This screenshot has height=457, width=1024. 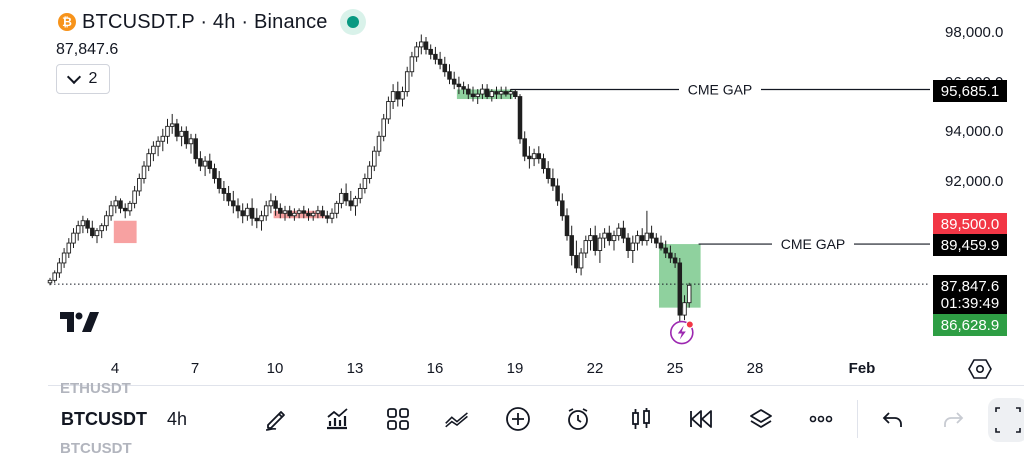 I want to click on fullscreen-button, so click(x=1006, y=420).